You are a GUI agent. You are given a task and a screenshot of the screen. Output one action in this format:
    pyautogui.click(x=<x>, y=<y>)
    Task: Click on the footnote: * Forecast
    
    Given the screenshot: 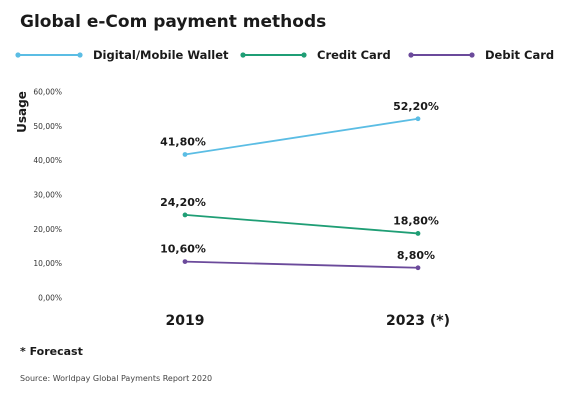 What is the action you would take?
    pyautogui.click(x=51, y=351)
    